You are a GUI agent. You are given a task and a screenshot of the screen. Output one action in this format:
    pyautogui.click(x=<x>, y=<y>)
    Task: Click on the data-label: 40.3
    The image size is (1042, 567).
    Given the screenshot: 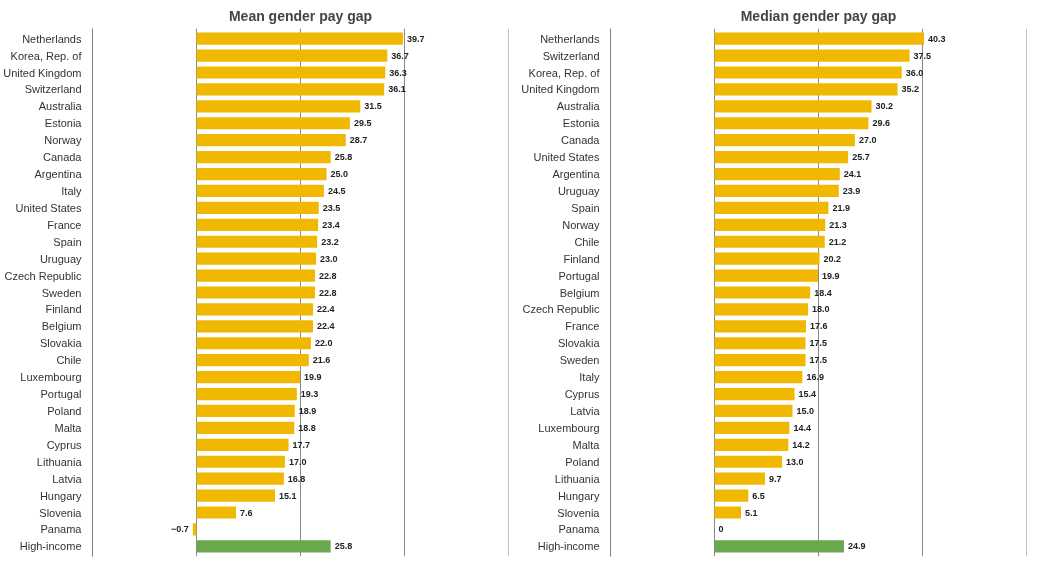 What is the action you would take?
    pyautogui.click(x=937, y=38)
    